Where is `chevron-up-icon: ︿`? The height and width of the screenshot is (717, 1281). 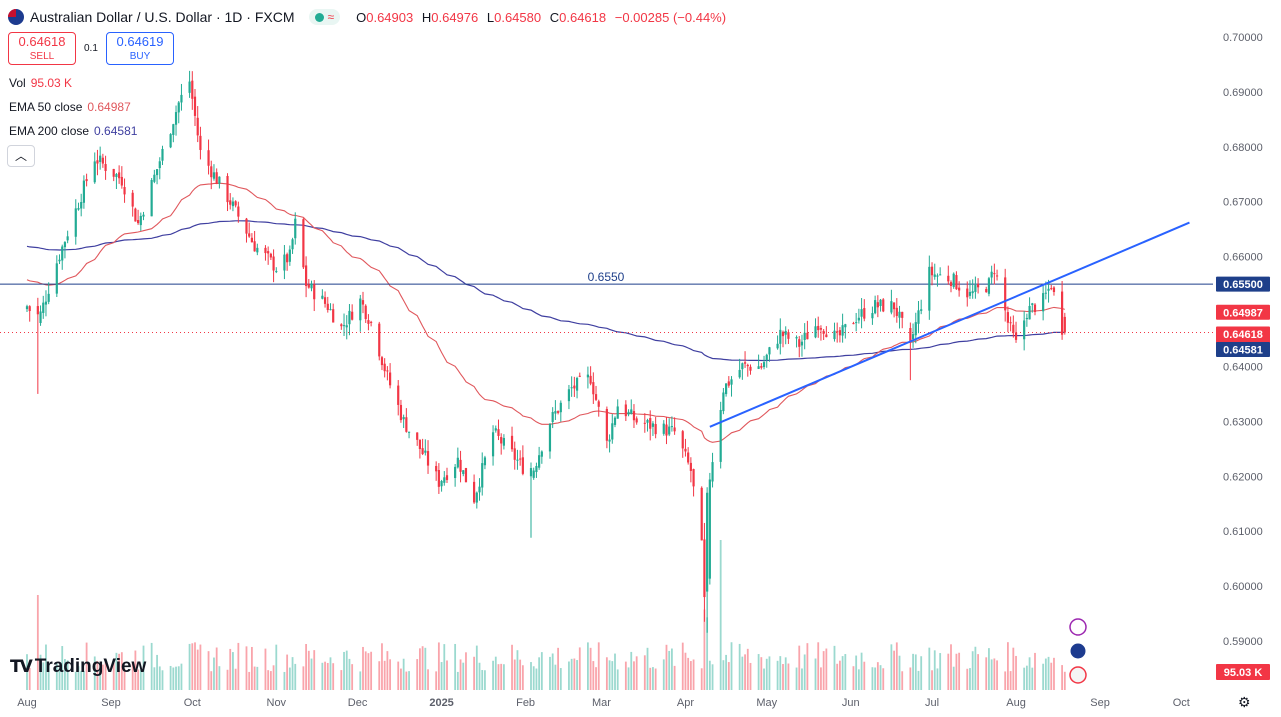
chevron-up-icon: ︿ is located at coordinates (20, 156).